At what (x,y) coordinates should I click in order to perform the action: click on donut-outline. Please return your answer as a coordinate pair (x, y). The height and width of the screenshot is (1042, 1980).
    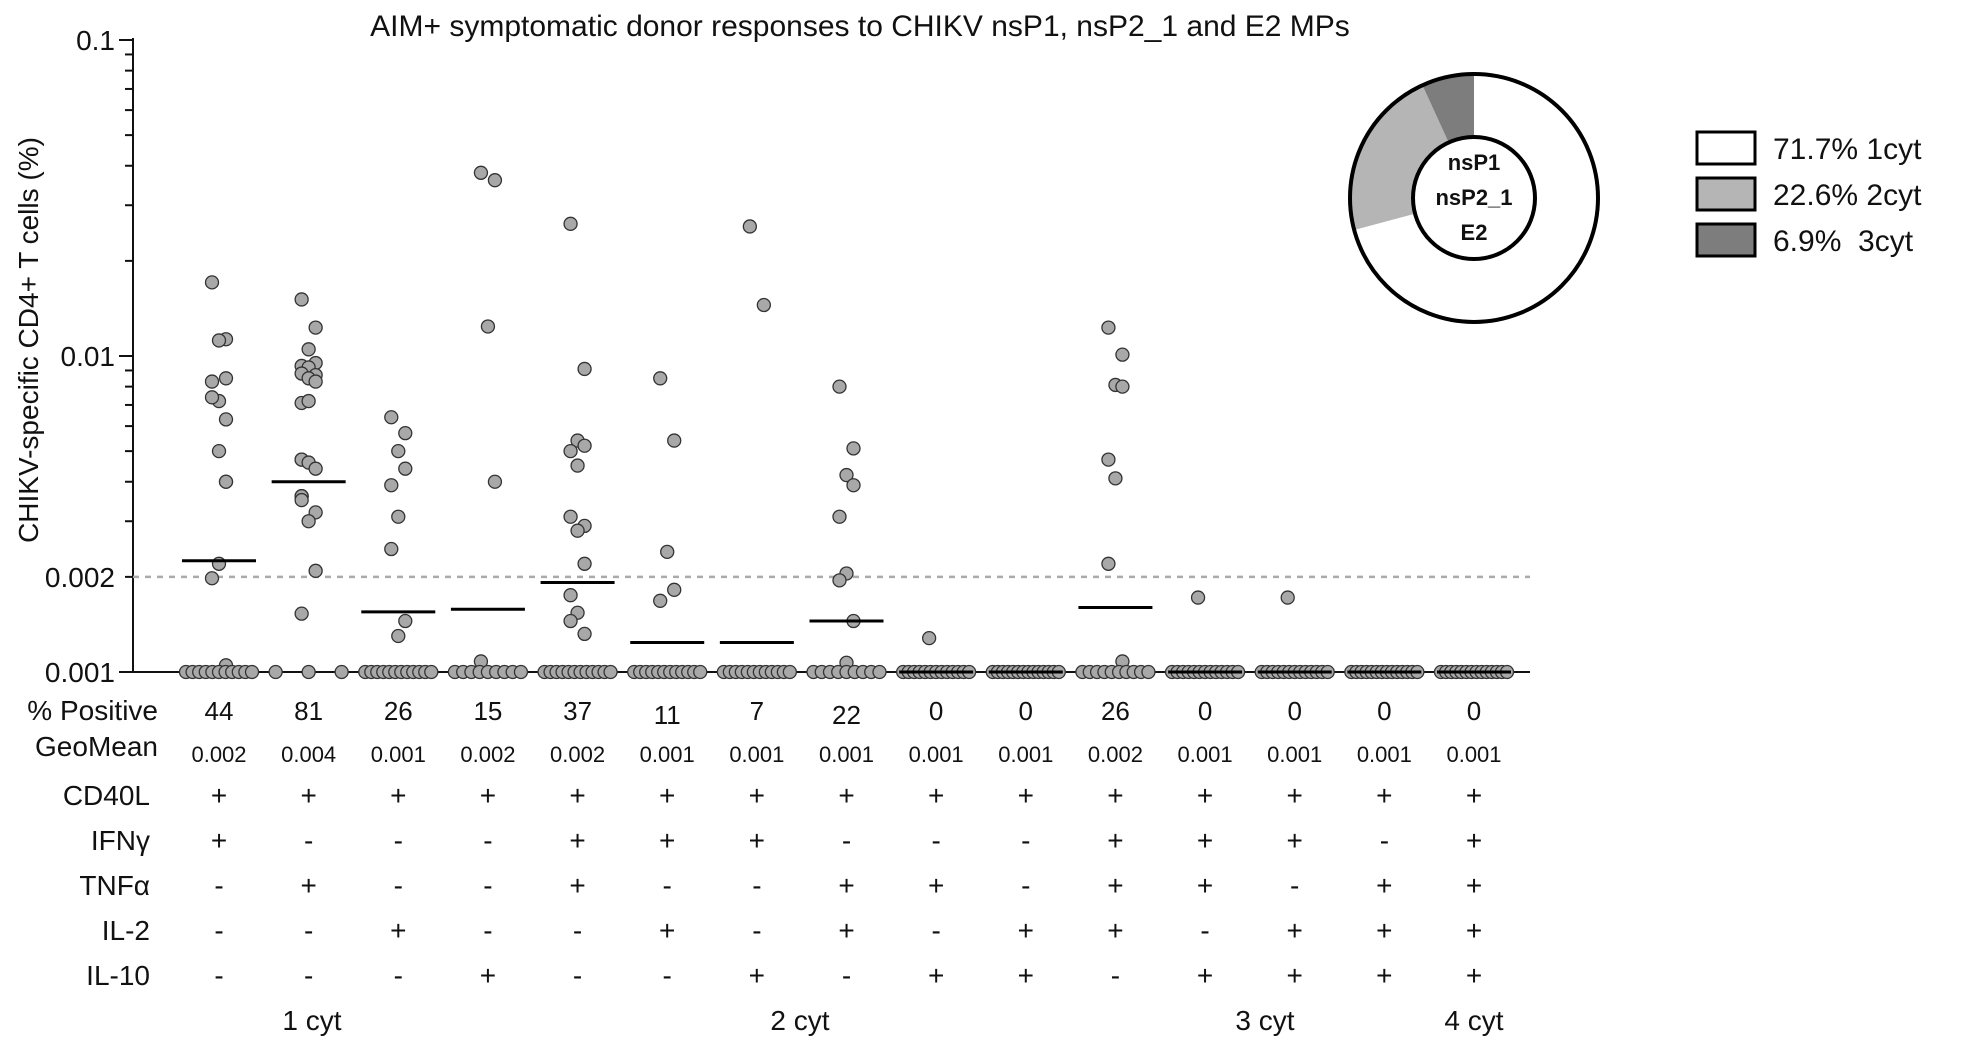
    Looking at the image, I should click on (1474, 198).